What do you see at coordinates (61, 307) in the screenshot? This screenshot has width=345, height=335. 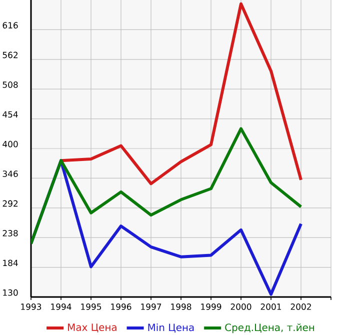 I see `x-tick-label: 1994` at bounding box center [61, 307].